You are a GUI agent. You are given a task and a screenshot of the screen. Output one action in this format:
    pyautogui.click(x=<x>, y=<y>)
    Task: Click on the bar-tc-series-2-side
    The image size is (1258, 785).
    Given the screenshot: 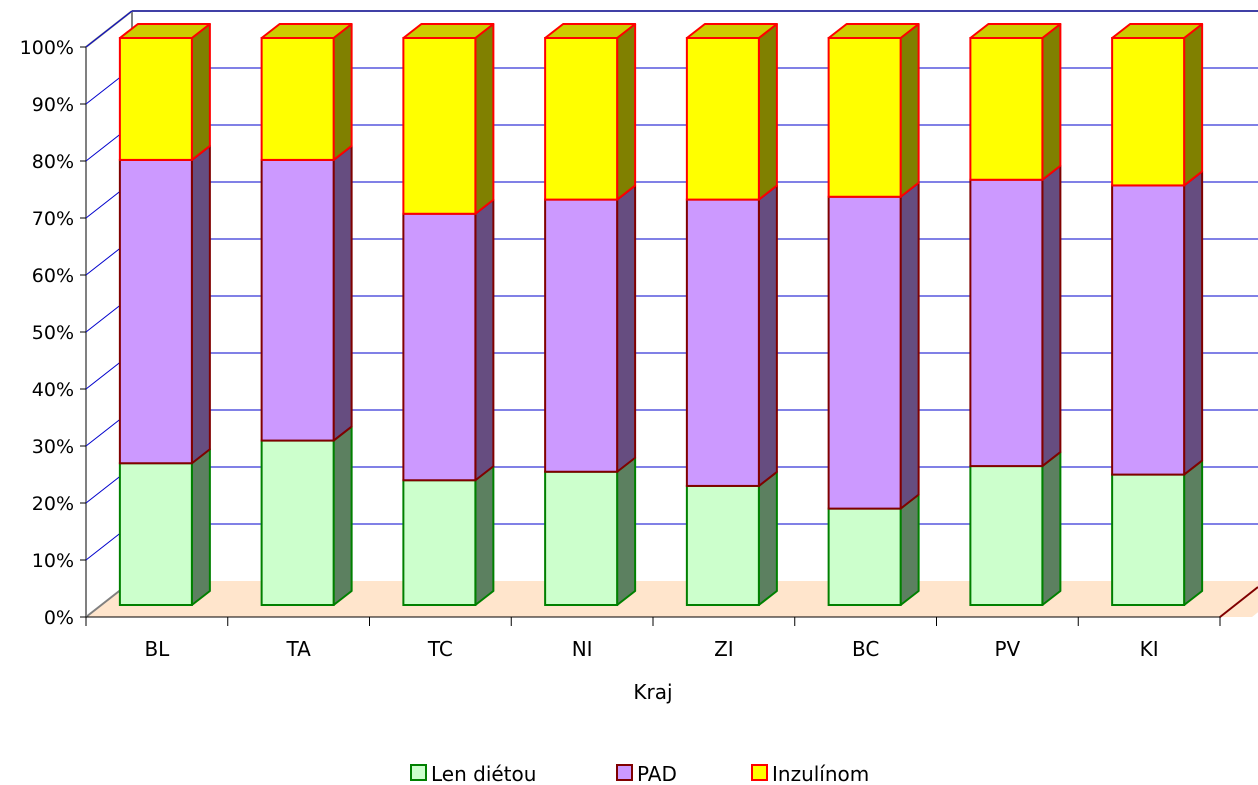 What is the action you would take?
    pyautogui.click(x=484, y=340)
    